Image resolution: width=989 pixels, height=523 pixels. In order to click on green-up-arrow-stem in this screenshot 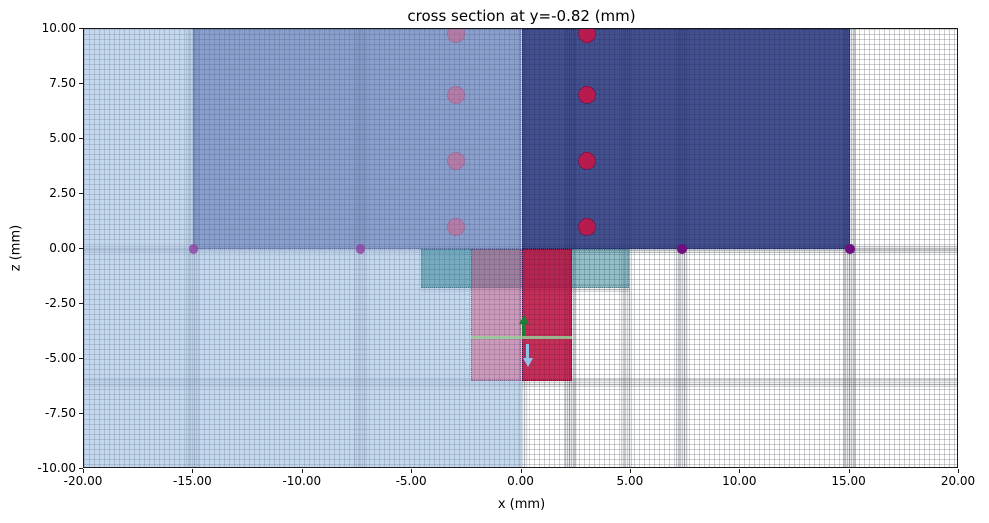, I will do `click(524, 330)`.